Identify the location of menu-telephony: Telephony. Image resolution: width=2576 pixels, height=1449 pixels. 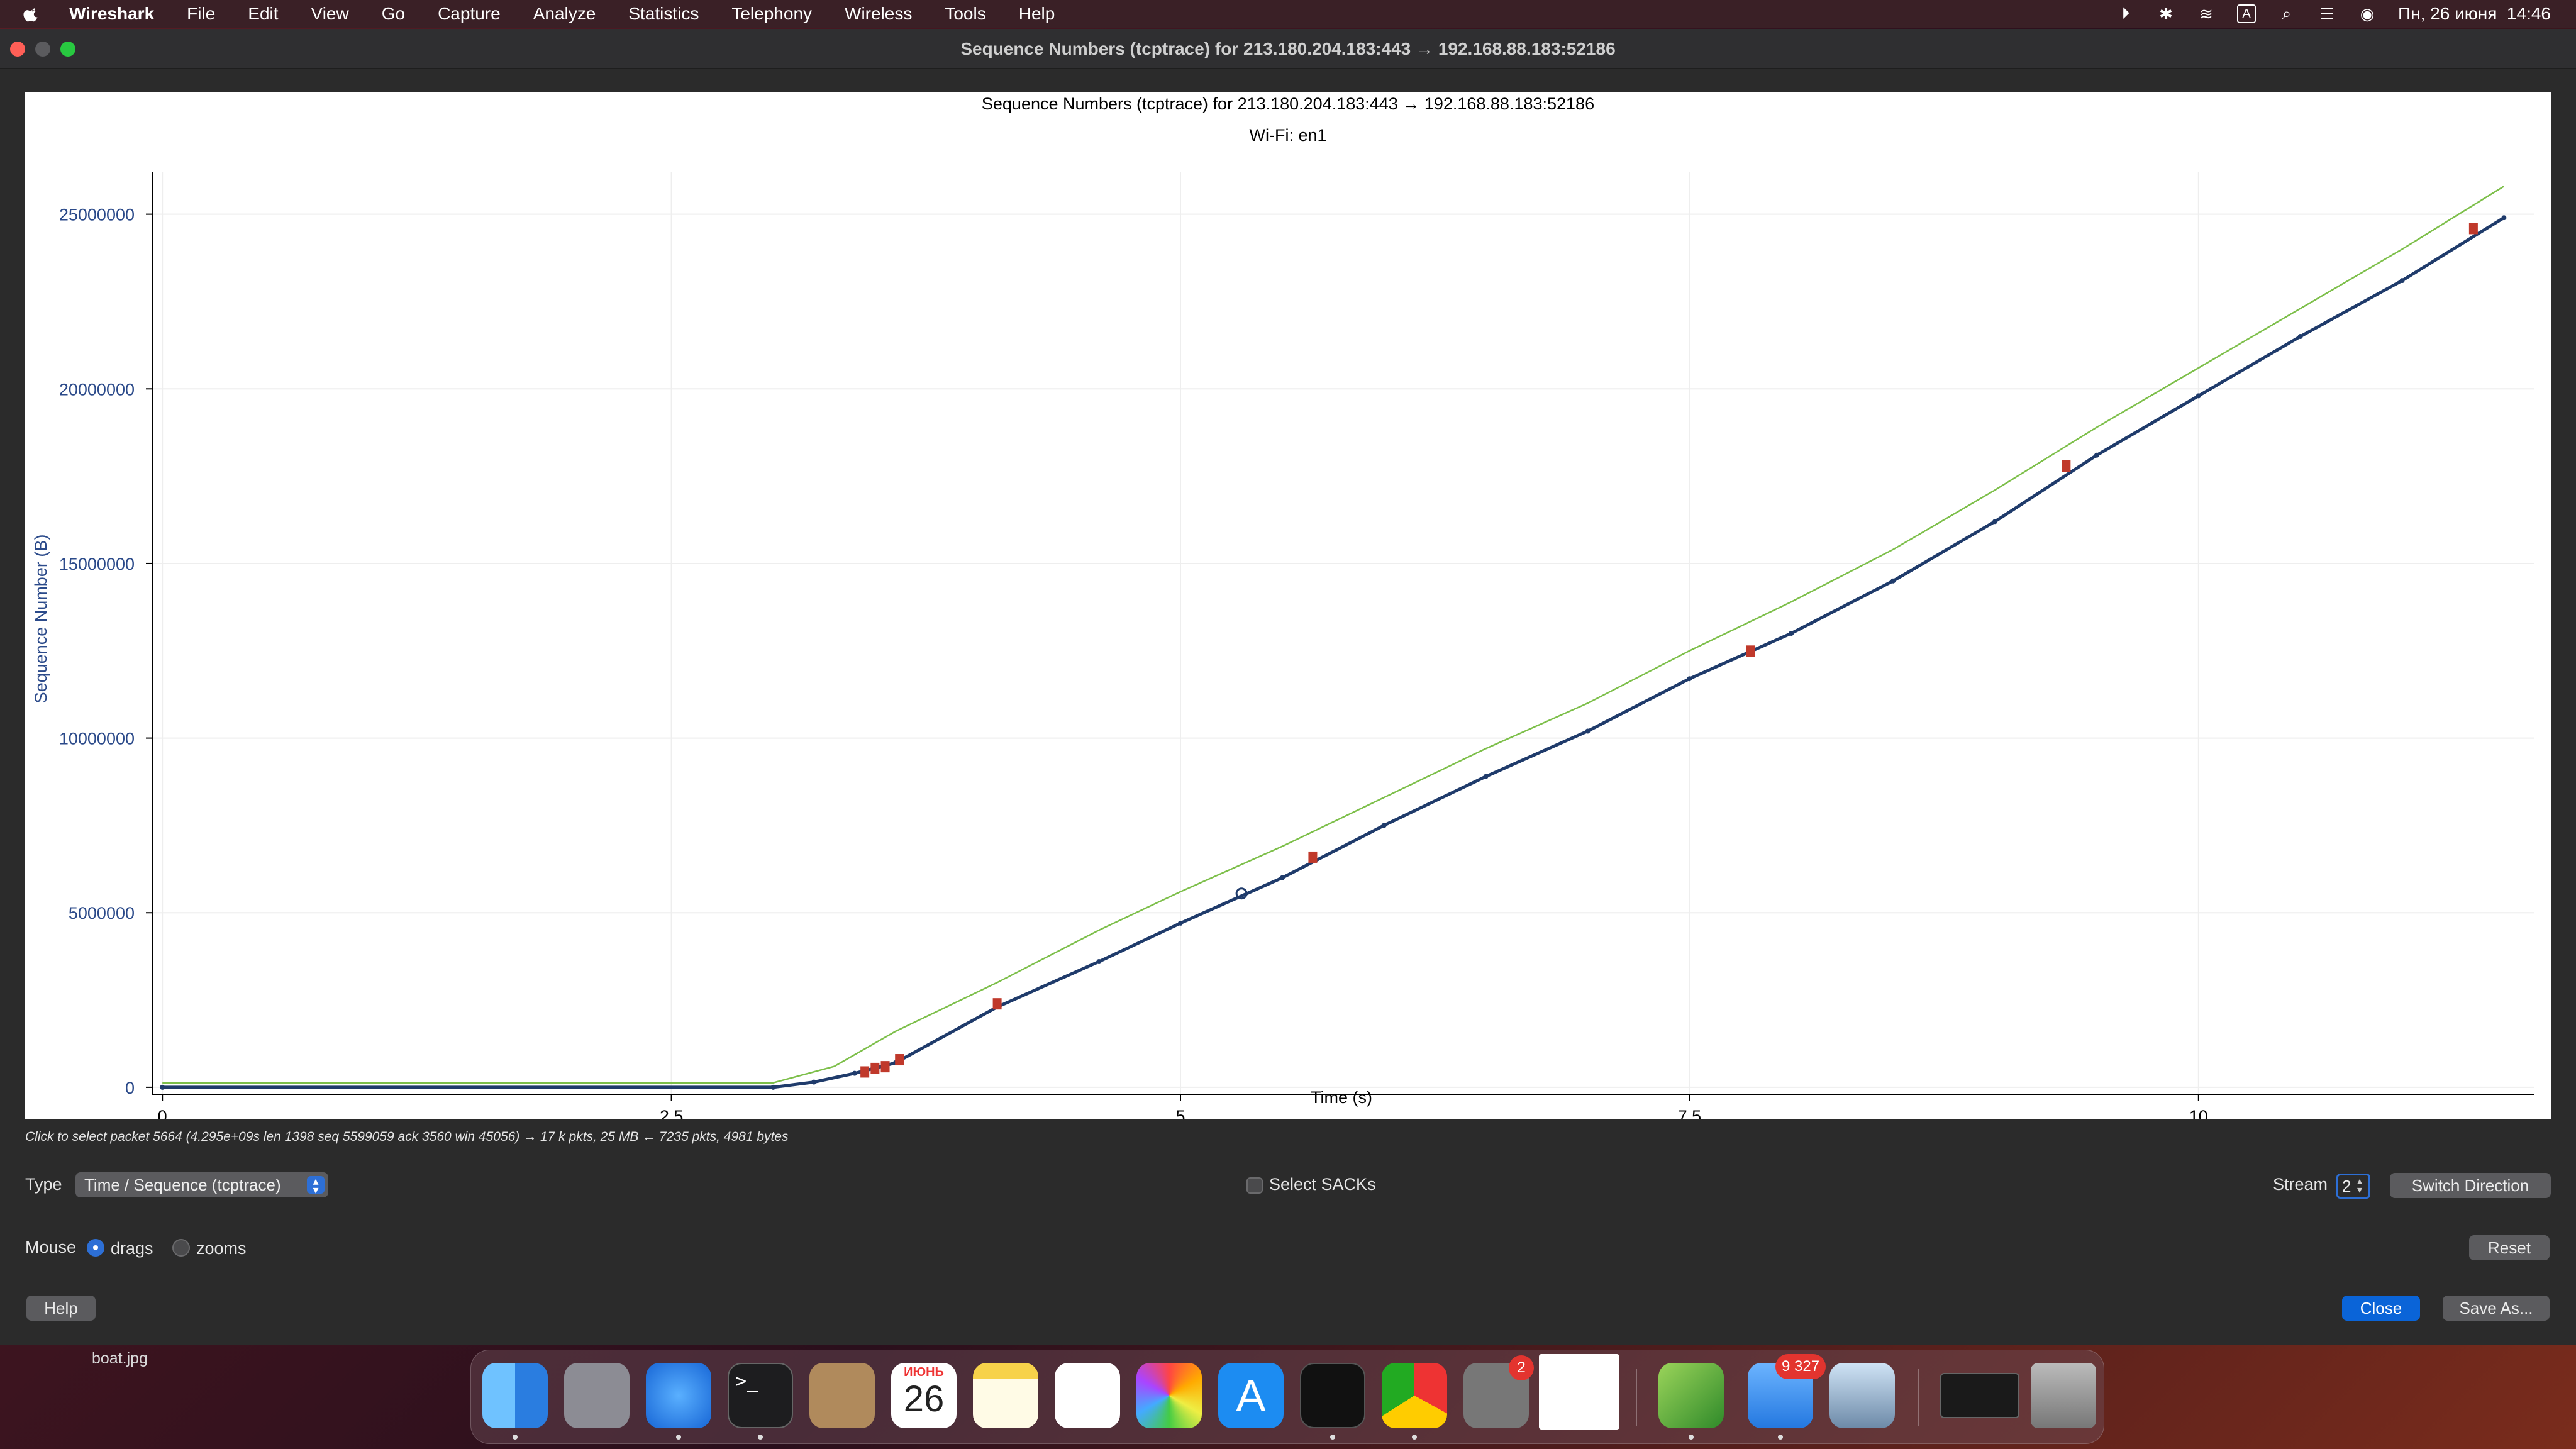
(772, 13).